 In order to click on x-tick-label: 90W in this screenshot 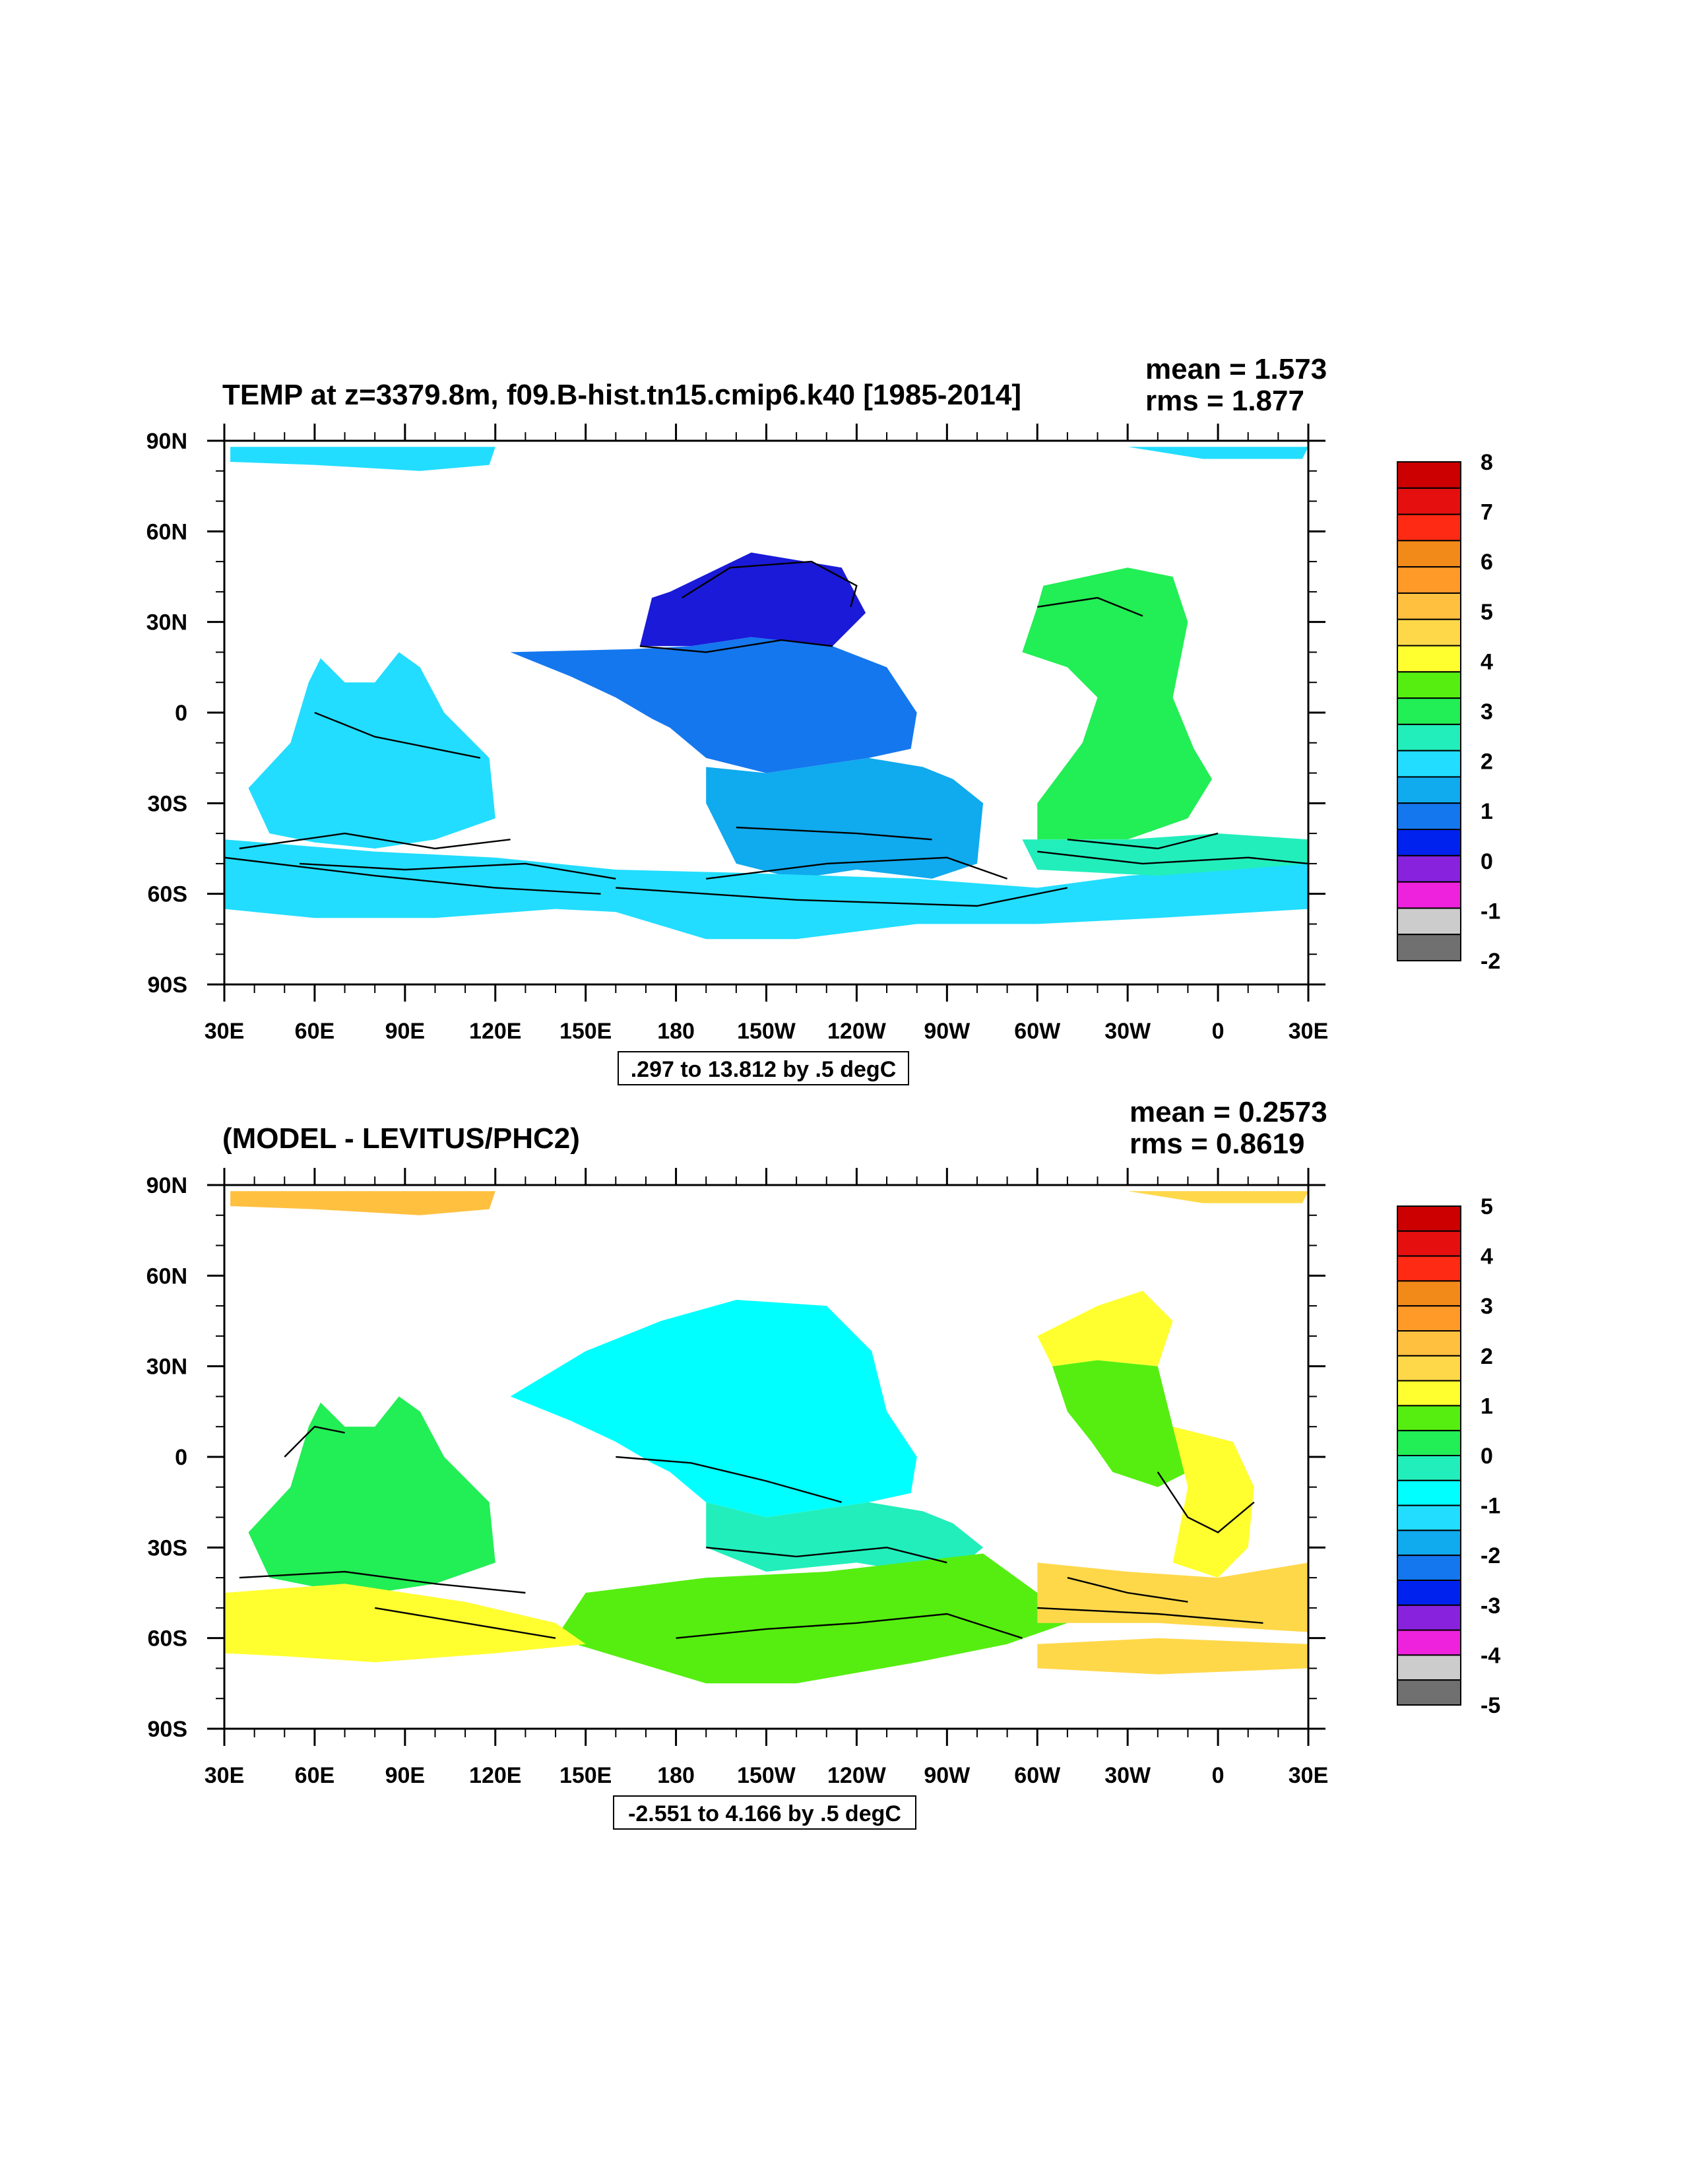, I will do `click(947, 1775)`.